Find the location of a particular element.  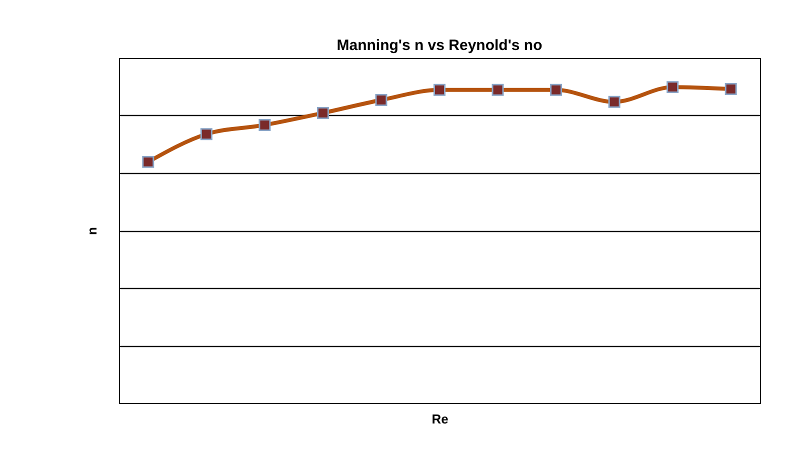

x-axis-title: Re is located at coordinates (440, 419).